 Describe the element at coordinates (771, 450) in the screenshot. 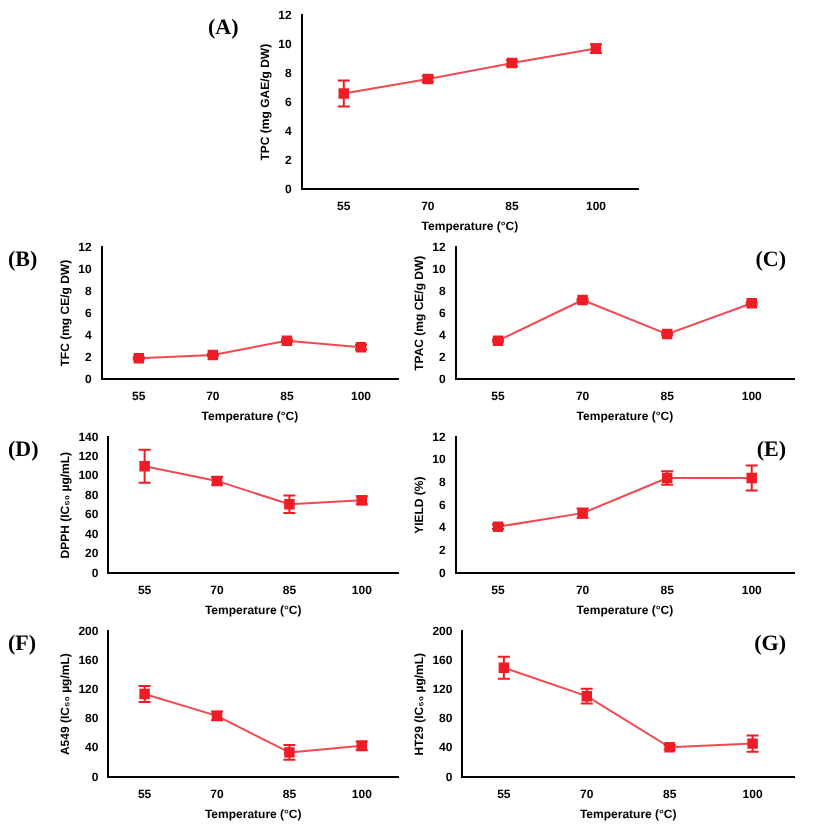

I see `chart-title: (E)` at that location.